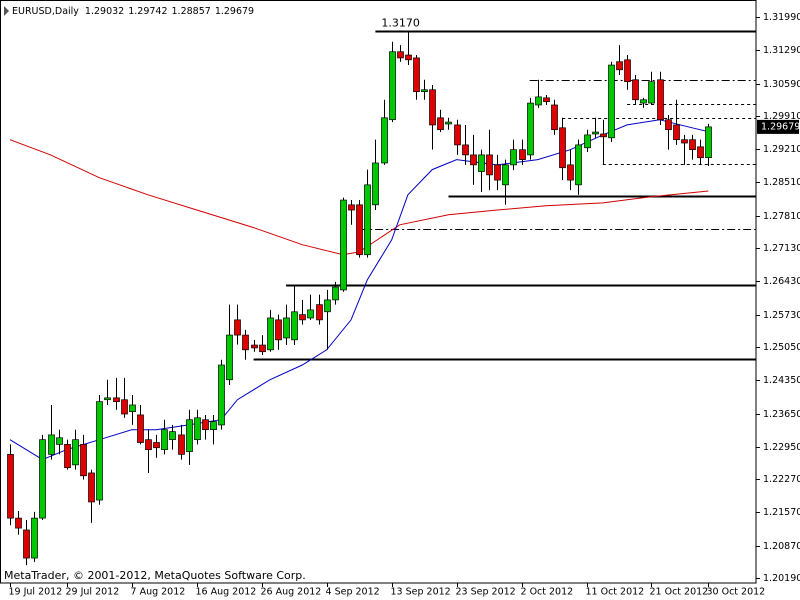  I want to click on x-tick-label: 21 Oct 2012, so click(679, 592).